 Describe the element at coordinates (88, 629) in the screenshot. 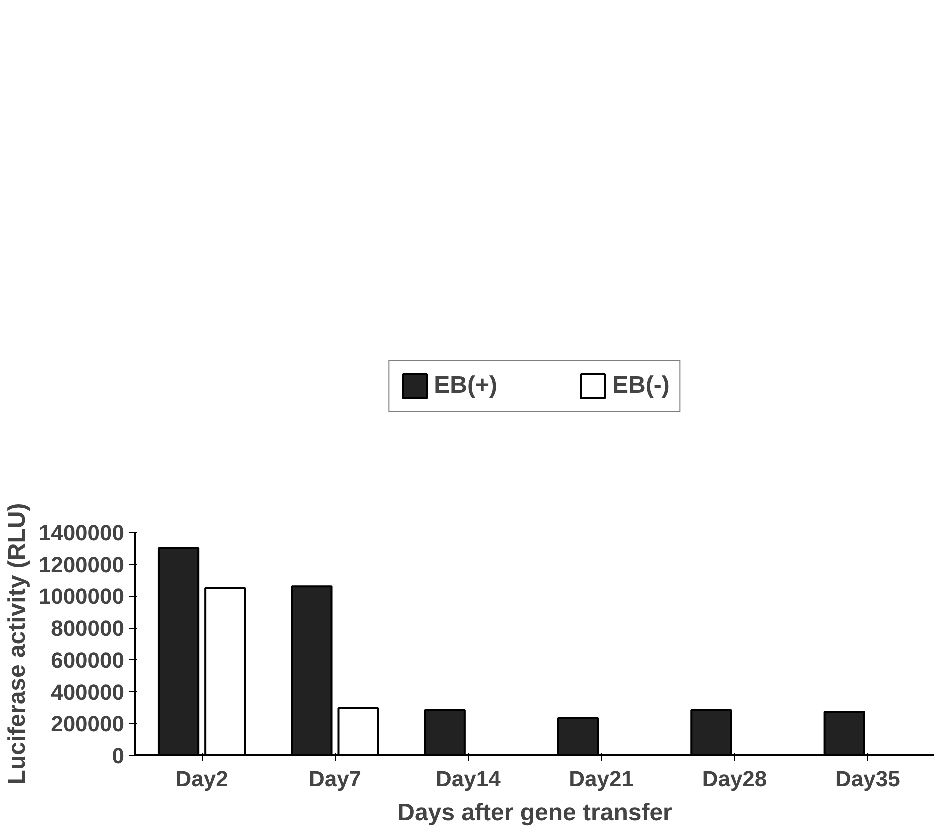

I see `y-tick-label: 800000` at that location.